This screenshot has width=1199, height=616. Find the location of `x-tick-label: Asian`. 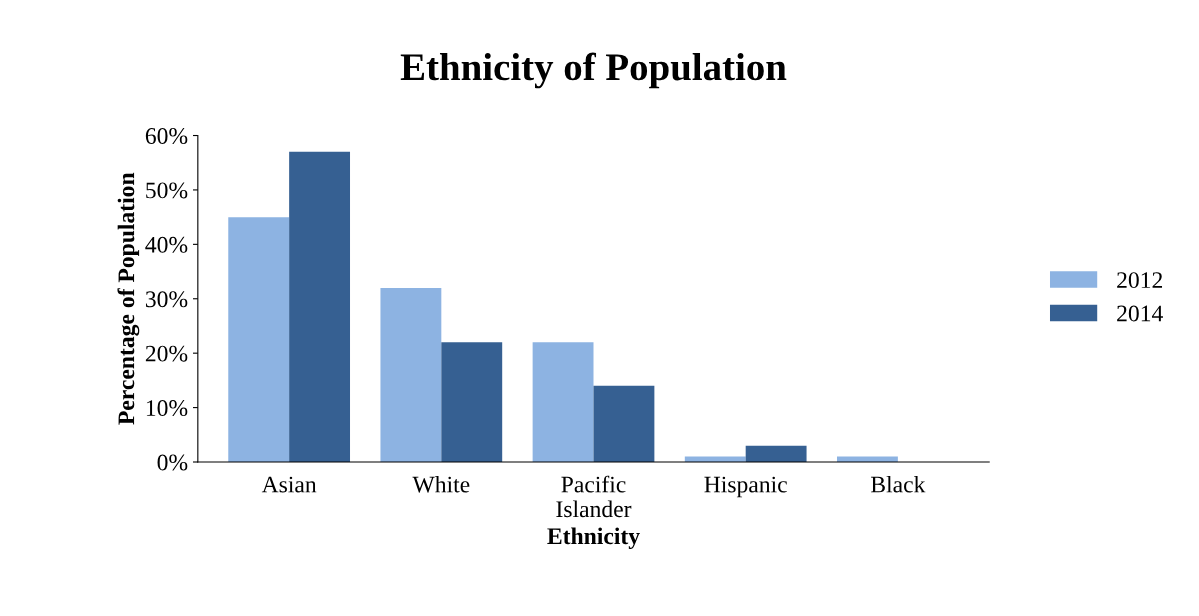

x-tick-label: Asian is located at coordinates (289, 484).